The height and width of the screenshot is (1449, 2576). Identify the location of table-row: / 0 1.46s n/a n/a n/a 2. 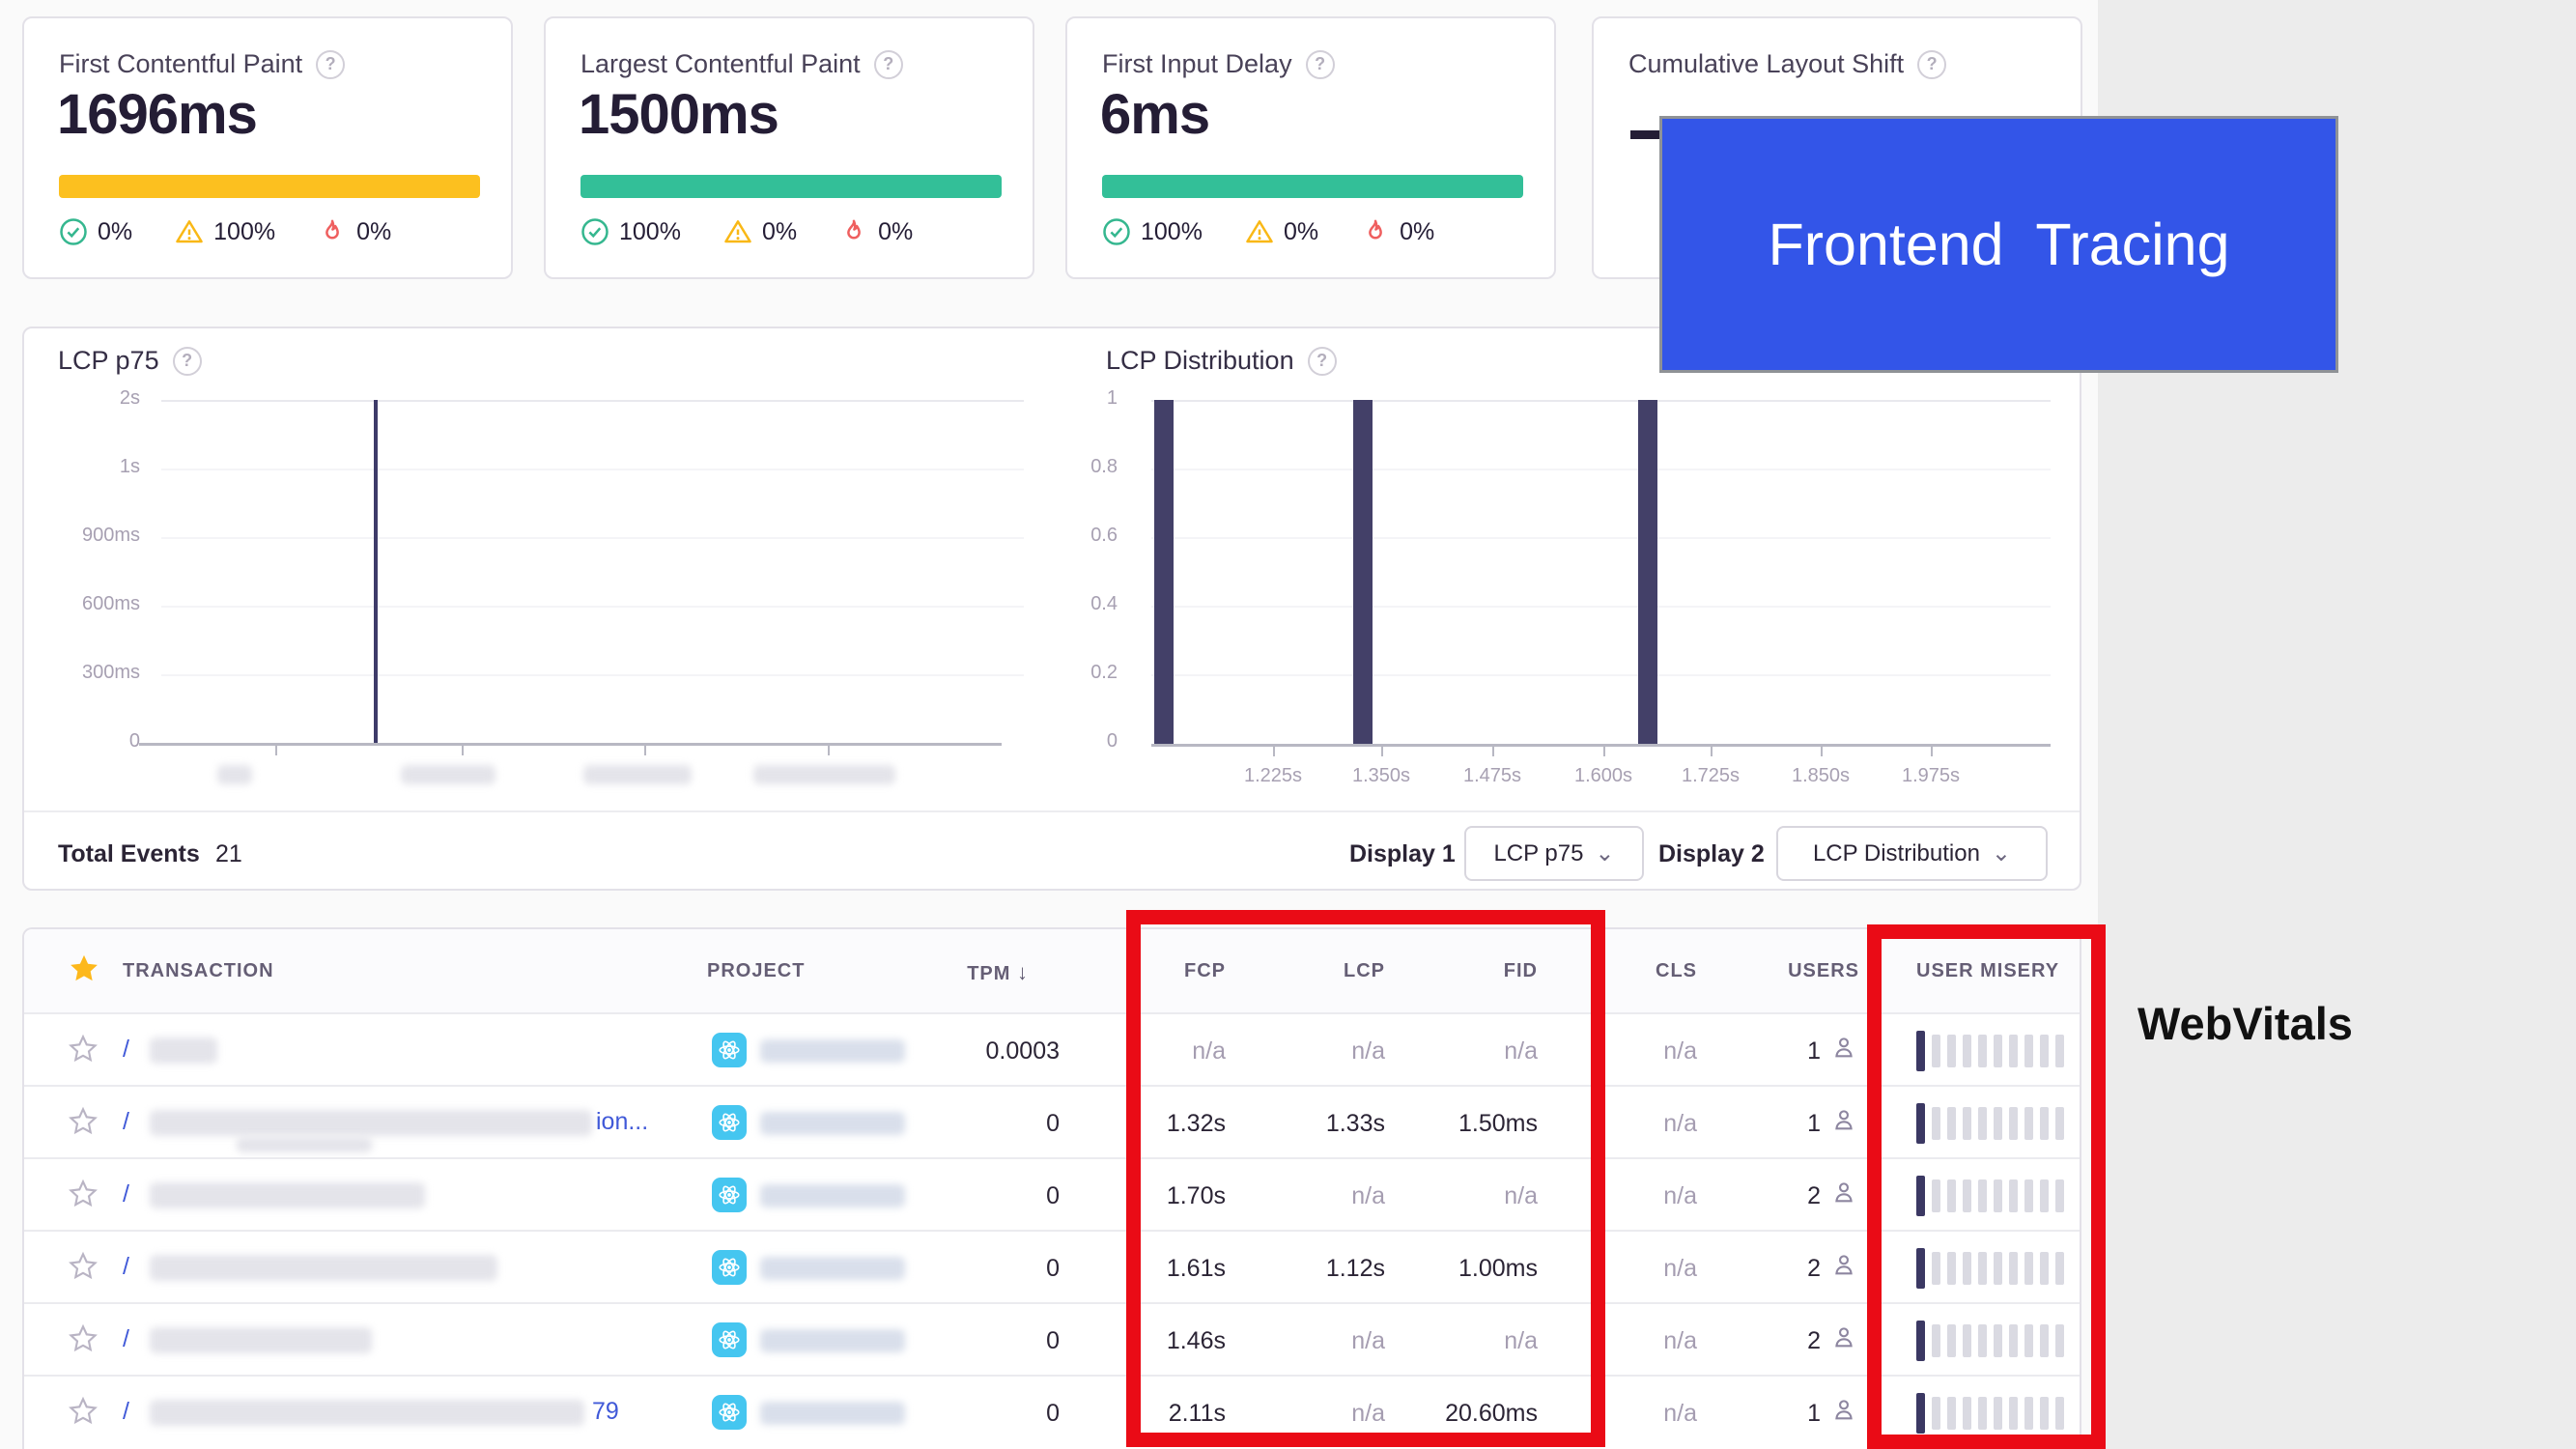
(1052, 1338).